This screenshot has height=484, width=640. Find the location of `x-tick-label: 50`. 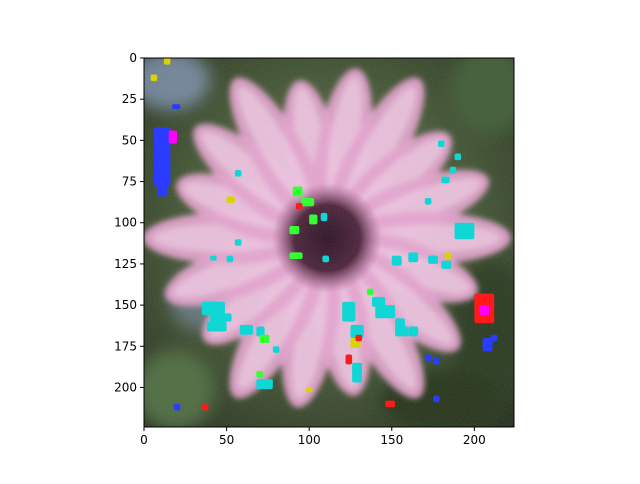

x-tick-label: 50 is located at coordinates (226, 440).